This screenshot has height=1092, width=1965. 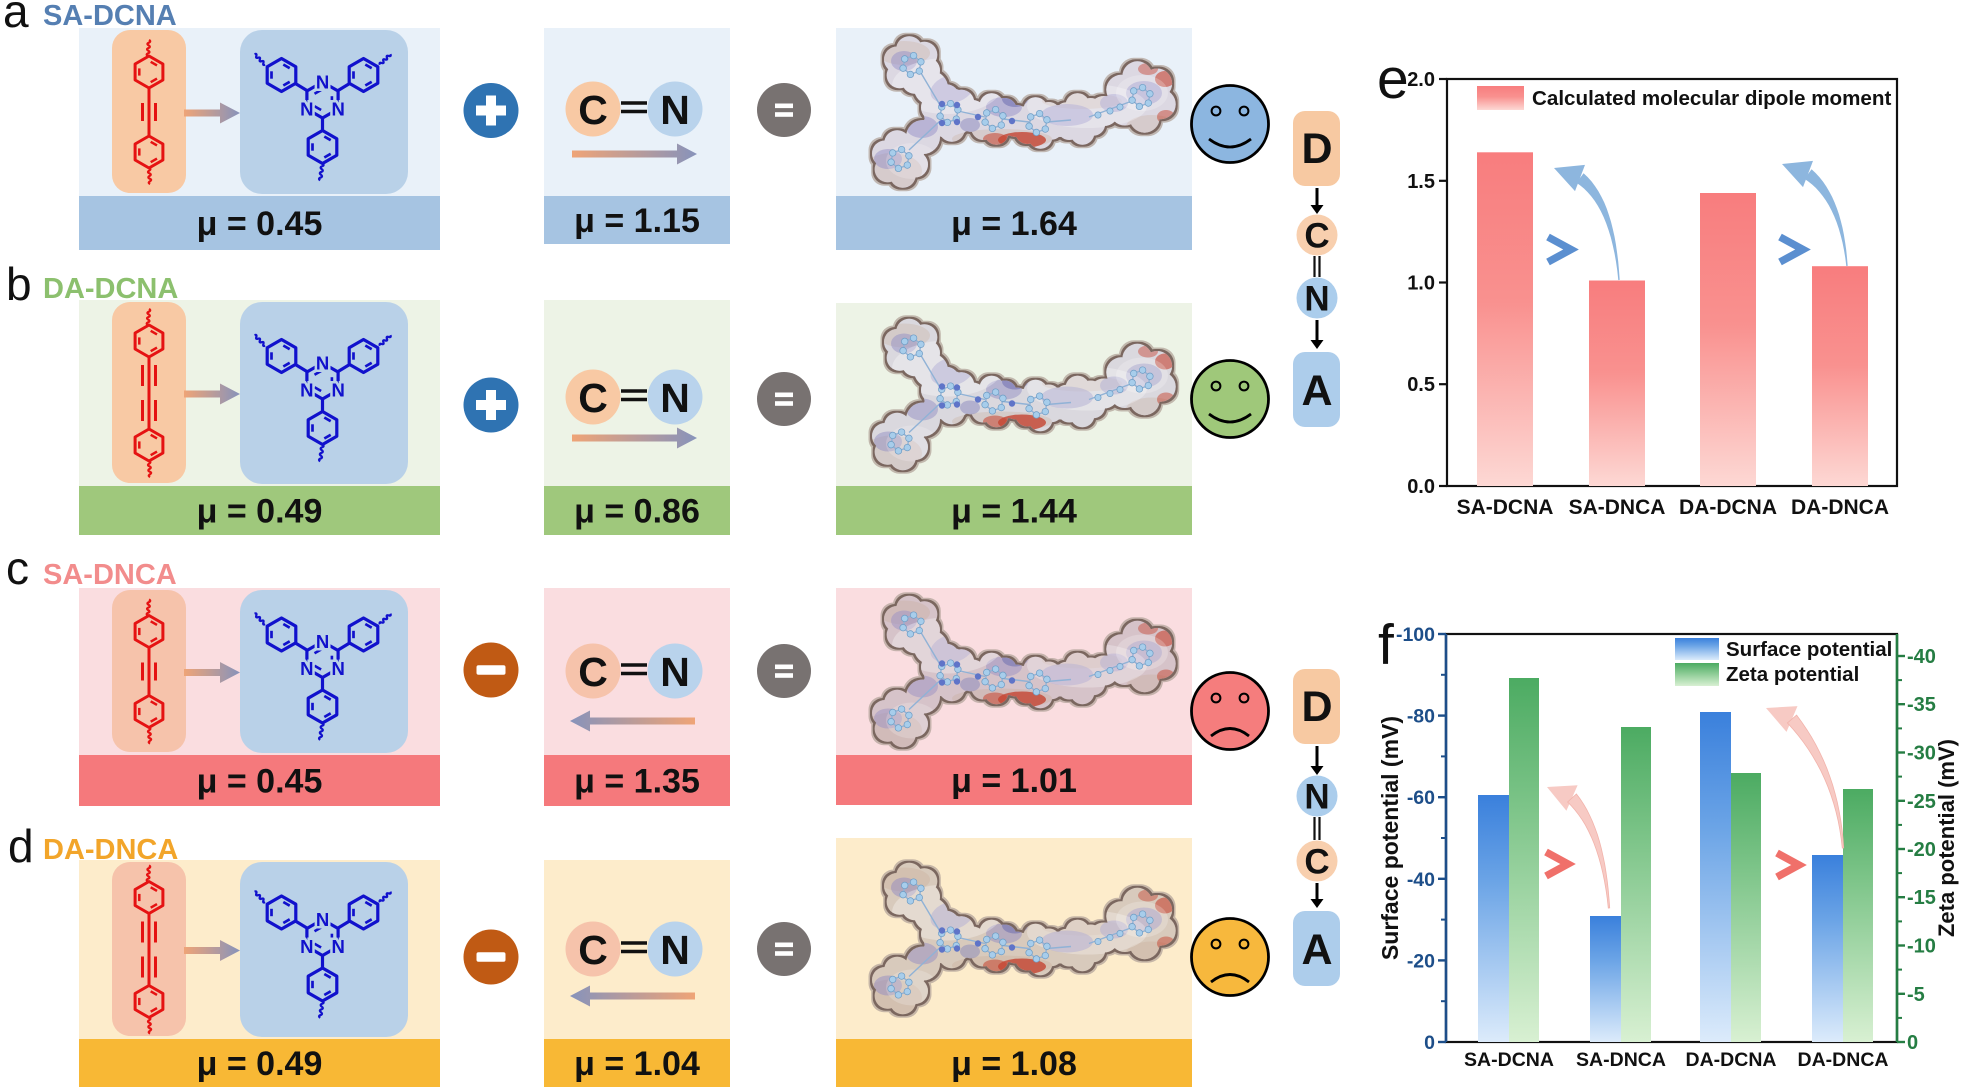 I want to click on svg-text: f, so click(x=1386, y=645).